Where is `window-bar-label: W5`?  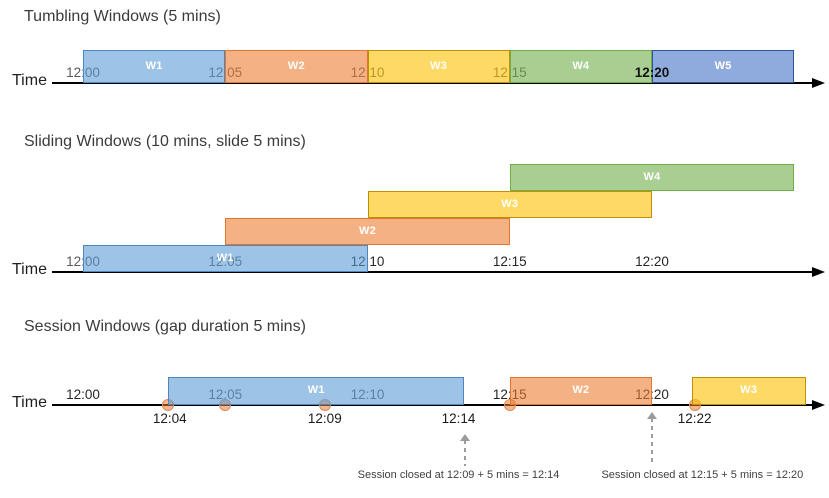
window-bar-label: W5 is located at coordinates (723, 65).